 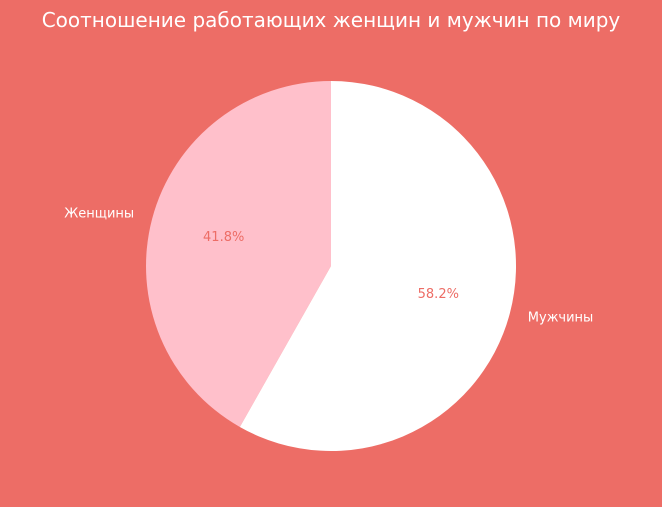 What do you see at coordinates (438, 294) in the screenshot?
I see `slice-value-label-men: 58.2%` at bounding box center [438, 294].